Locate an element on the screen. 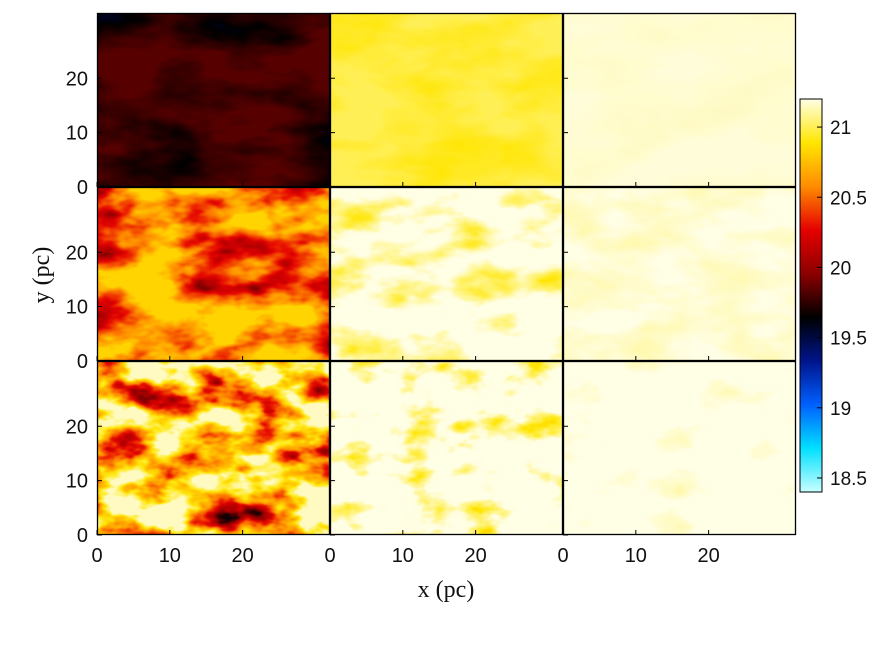 This screenshot has width=886, height=646. panel-r1c1 is located at coordinates (213, 100).